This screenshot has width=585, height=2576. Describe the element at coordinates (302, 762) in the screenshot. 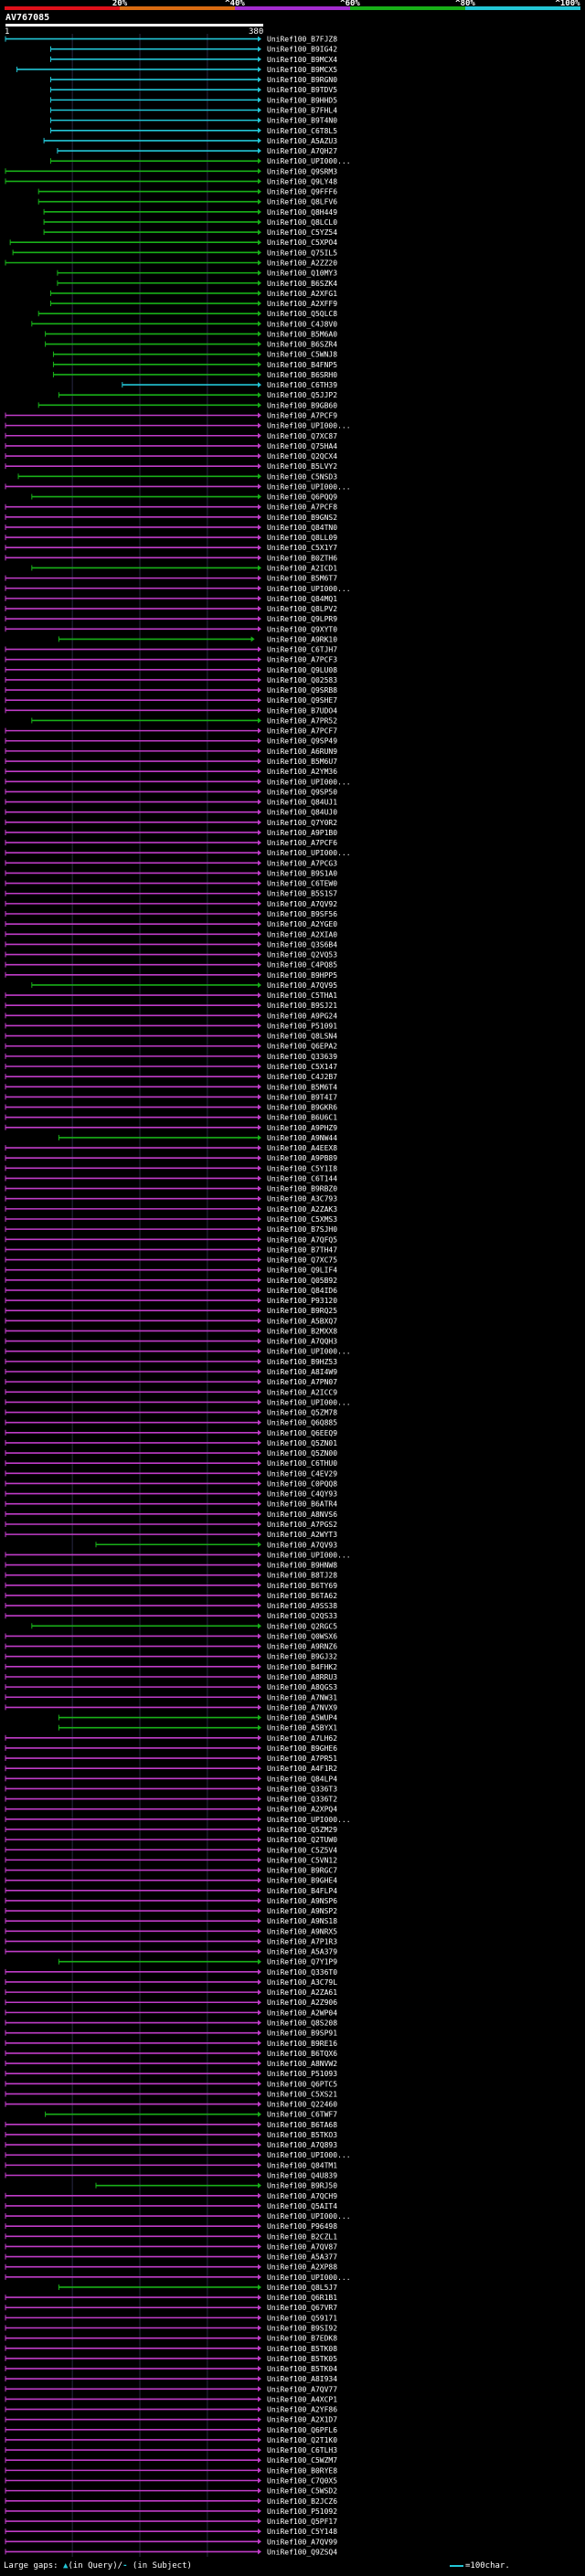

I see `hit-label: UniRef100_B5M6U7` at that location.